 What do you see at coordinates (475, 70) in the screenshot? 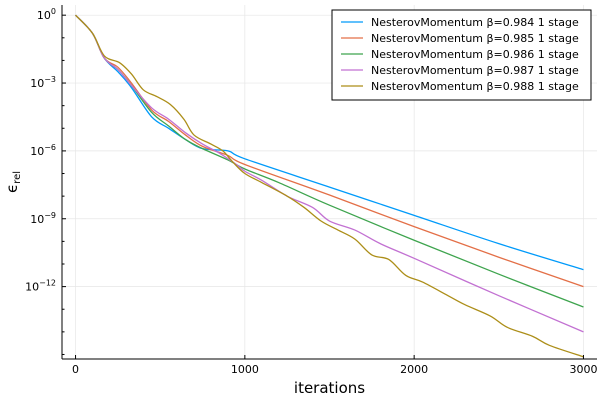
I see `legend-label: NesterovMomentum β=0.987 1 stage` at bounding box center [475, 70].